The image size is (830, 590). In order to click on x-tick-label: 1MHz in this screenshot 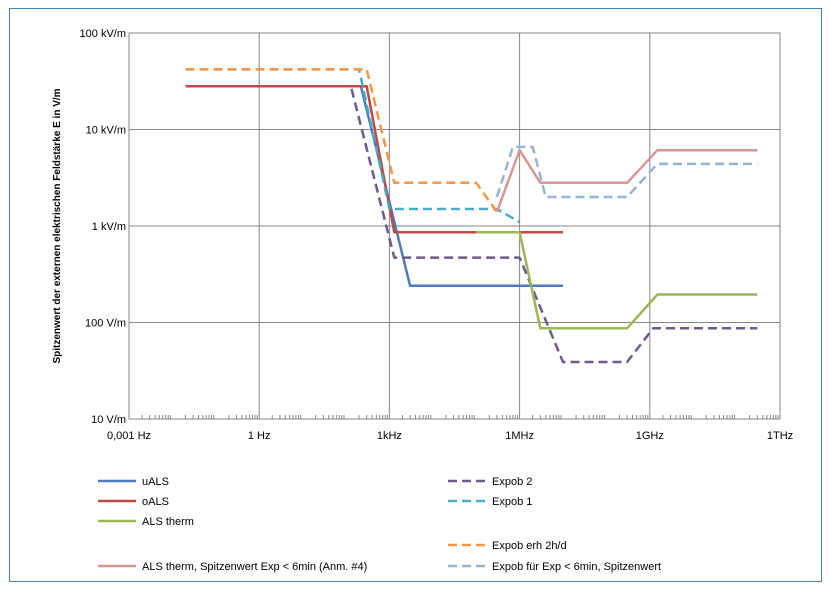, I will do `click(519, 436)`.